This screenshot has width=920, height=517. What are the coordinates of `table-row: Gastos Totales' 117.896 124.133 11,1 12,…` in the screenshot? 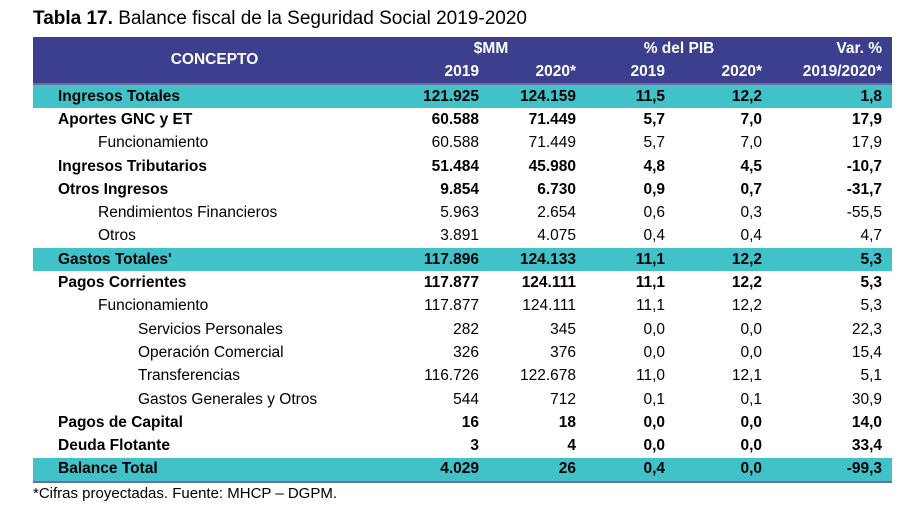 It's located at (463, 260).